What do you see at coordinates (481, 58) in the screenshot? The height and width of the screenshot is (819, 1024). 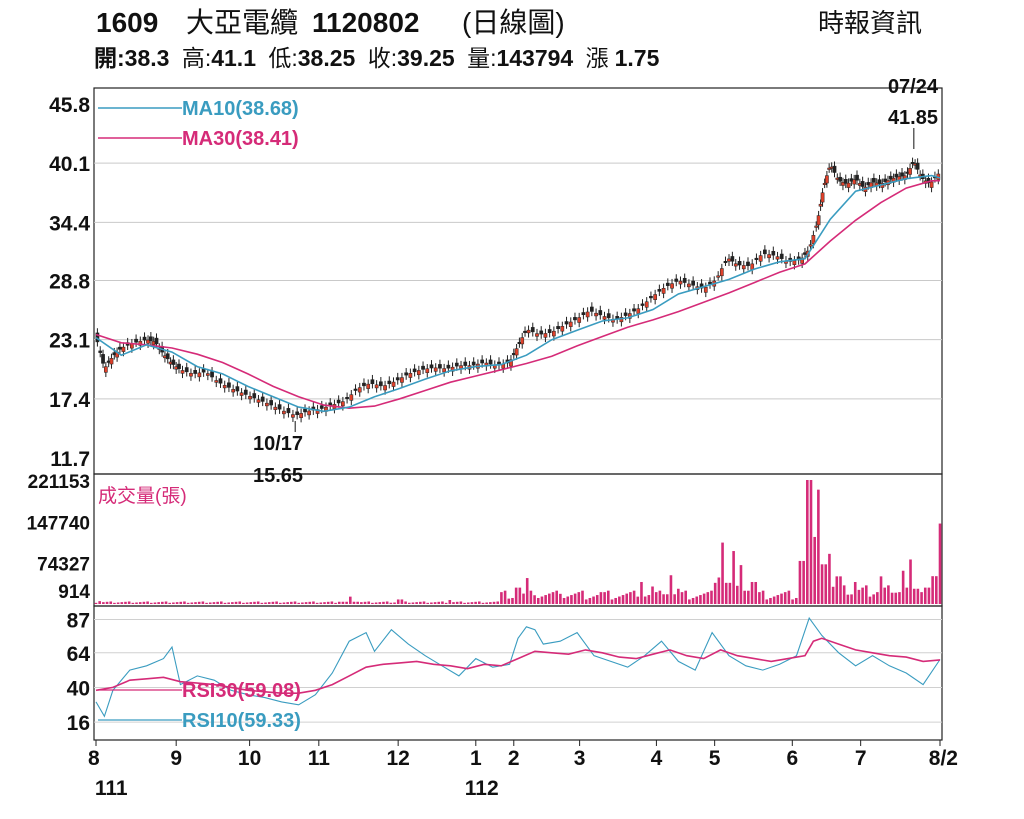 I see `volume-label: 量:` at bounding box center [481, 58].